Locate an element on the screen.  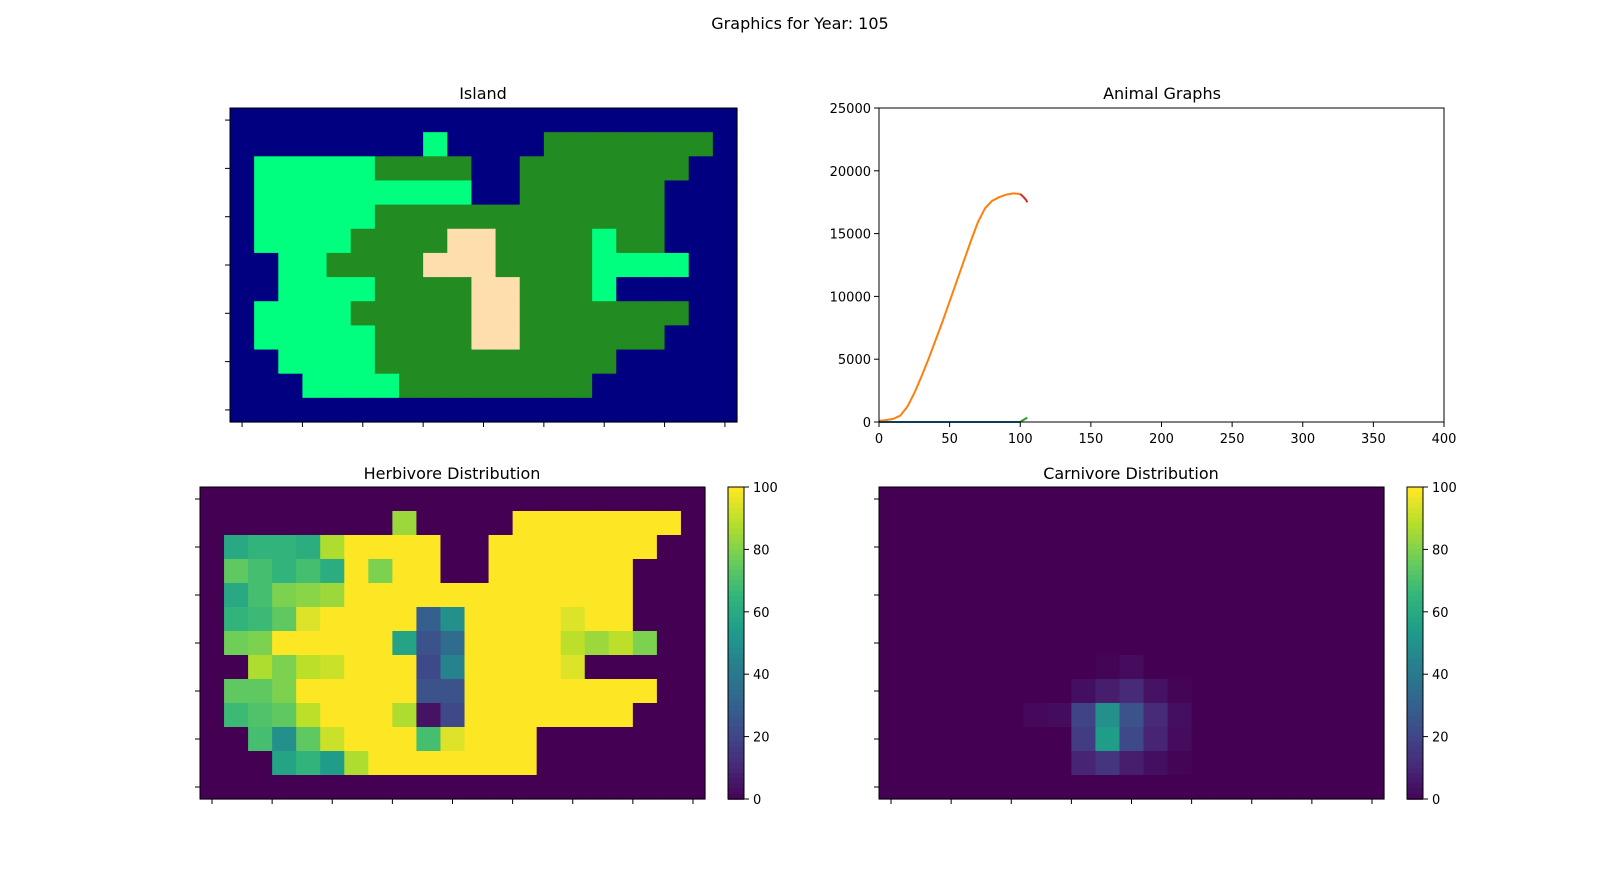
herbivore-ticks is located at coordinates (444, 651).